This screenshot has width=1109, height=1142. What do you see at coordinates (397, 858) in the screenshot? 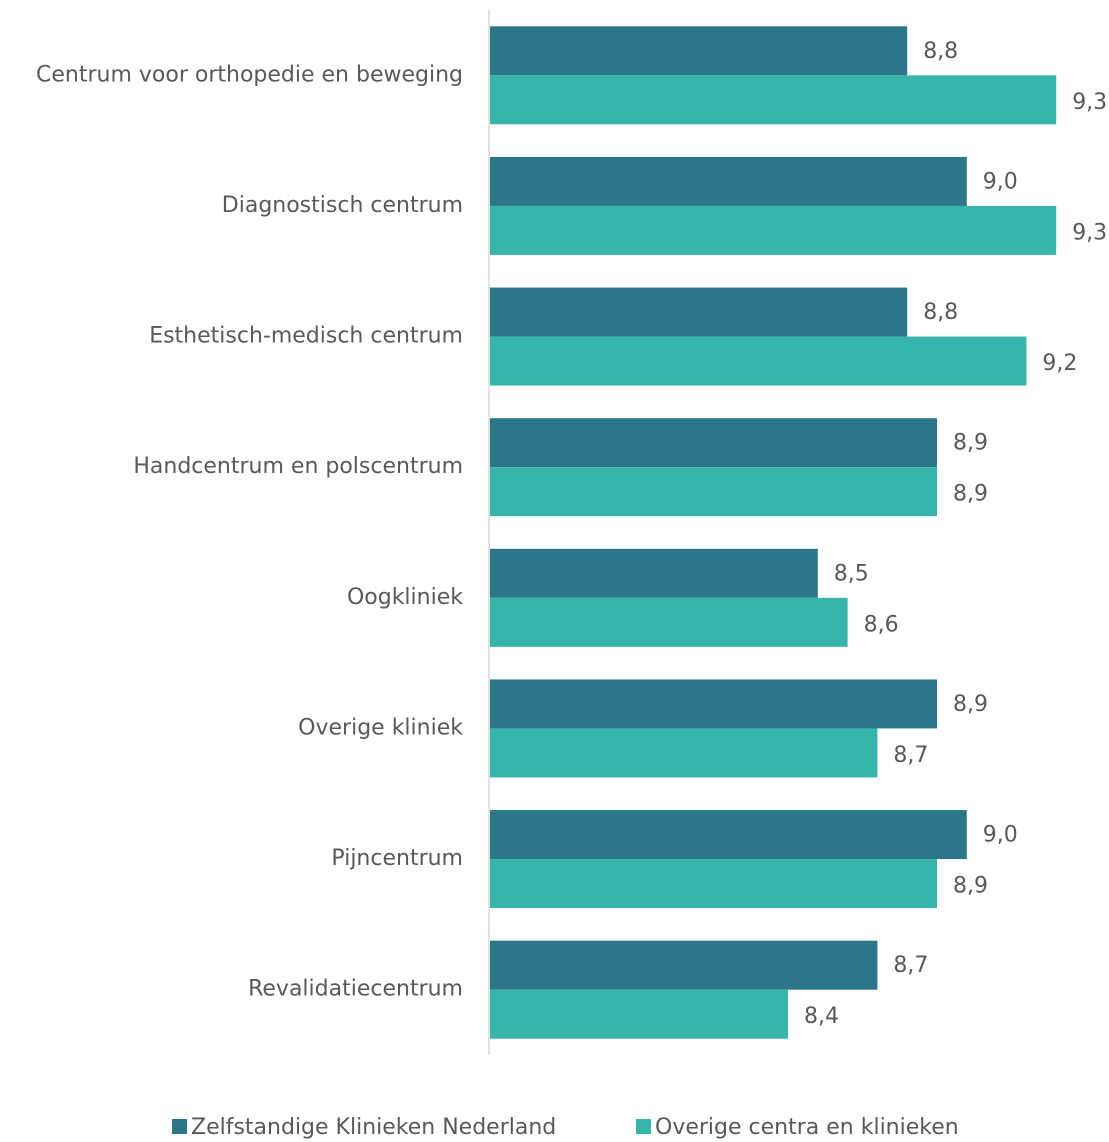
I see `category-label: Pijncentrum` at bounding box center [397, 858].